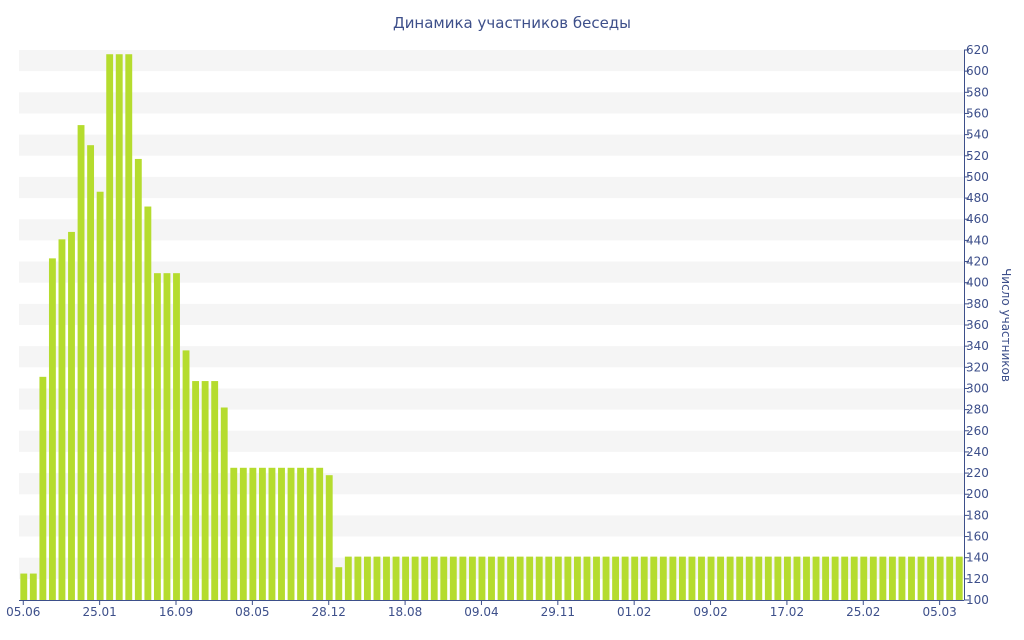 The image size is (1024, 640). Describe the element at coordinates (977, 410) in the screenshot. I see `y-tick-label: 280` at that location.